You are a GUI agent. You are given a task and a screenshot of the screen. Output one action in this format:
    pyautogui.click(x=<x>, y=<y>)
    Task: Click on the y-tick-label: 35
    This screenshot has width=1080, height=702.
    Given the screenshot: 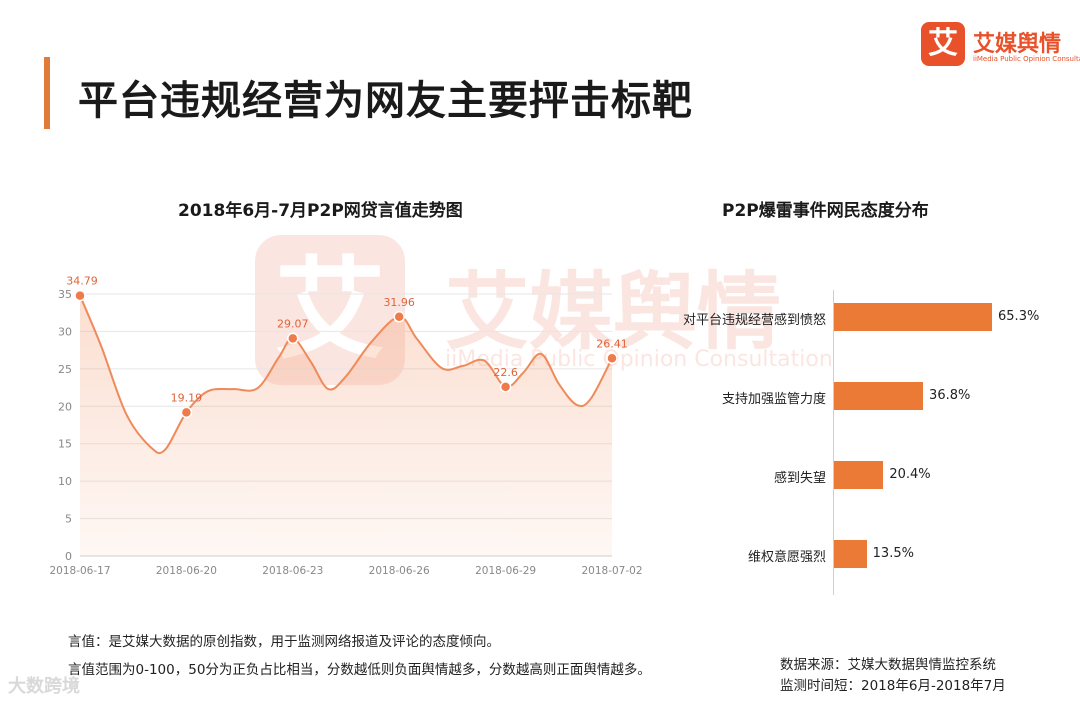 What is the action you would take?
    pyautogui.click(x=65, y=294)
    